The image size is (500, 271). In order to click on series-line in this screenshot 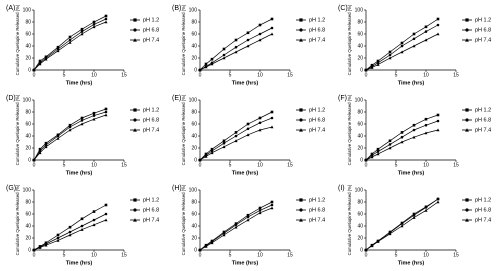, I will do `click(70, 136)`.